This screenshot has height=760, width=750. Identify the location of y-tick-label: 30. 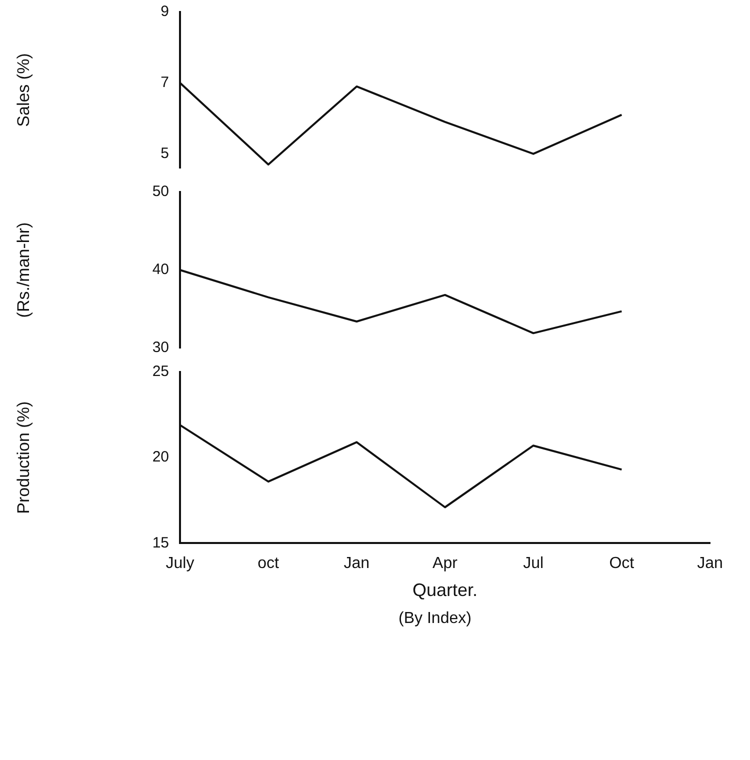
(160, 347).